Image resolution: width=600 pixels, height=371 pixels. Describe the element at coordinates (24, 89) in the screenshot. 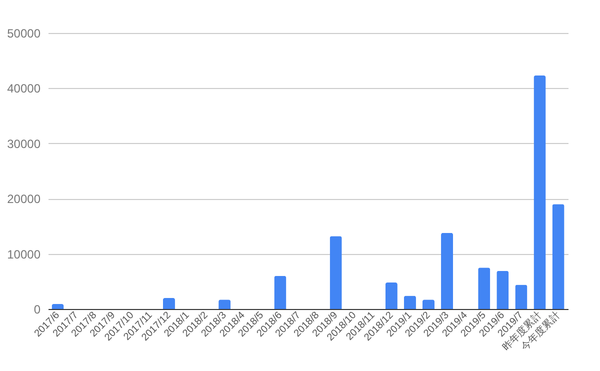

I see `y-tick-label: 40000` at that location.